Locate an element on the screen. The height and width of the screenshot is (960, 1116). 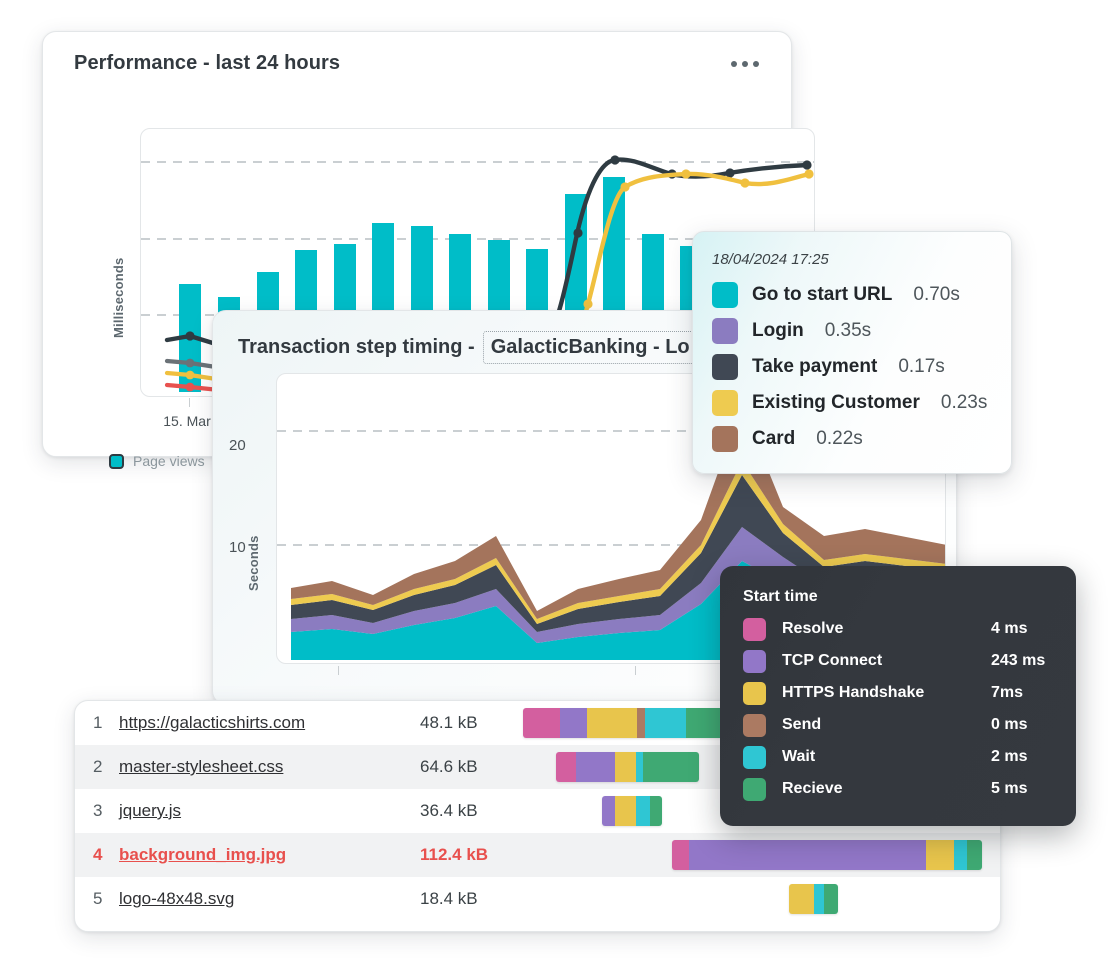
tooltip-row: Resolve 4 ms is located at coordinates (898, 629).